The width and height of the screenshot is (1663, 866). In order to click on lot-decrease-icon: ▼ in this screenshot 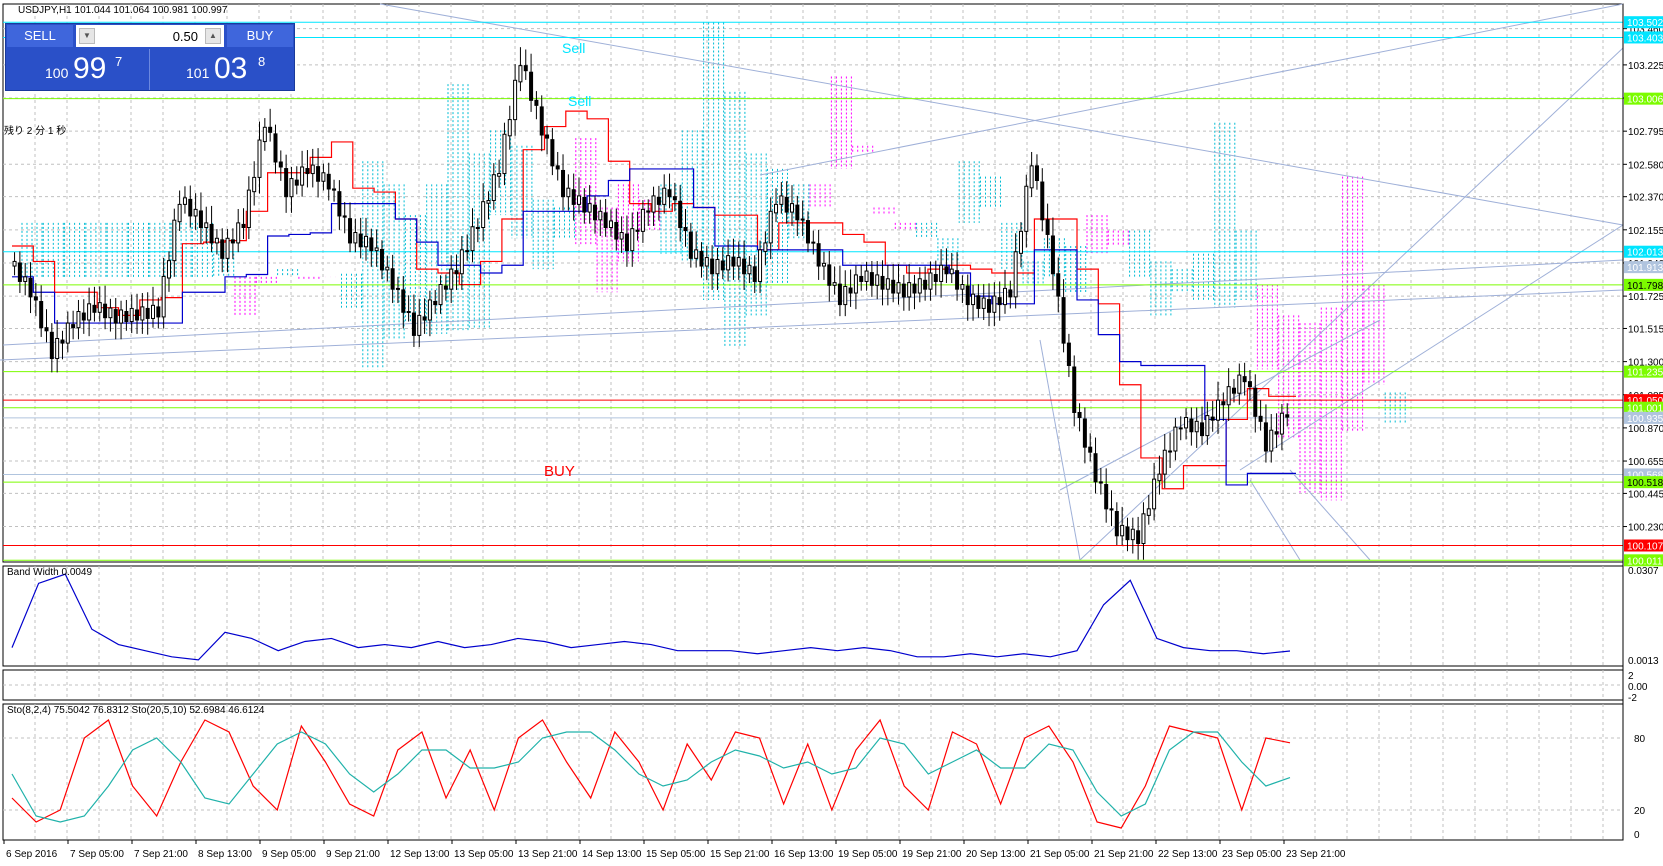, I will do `click(87, 36)`.